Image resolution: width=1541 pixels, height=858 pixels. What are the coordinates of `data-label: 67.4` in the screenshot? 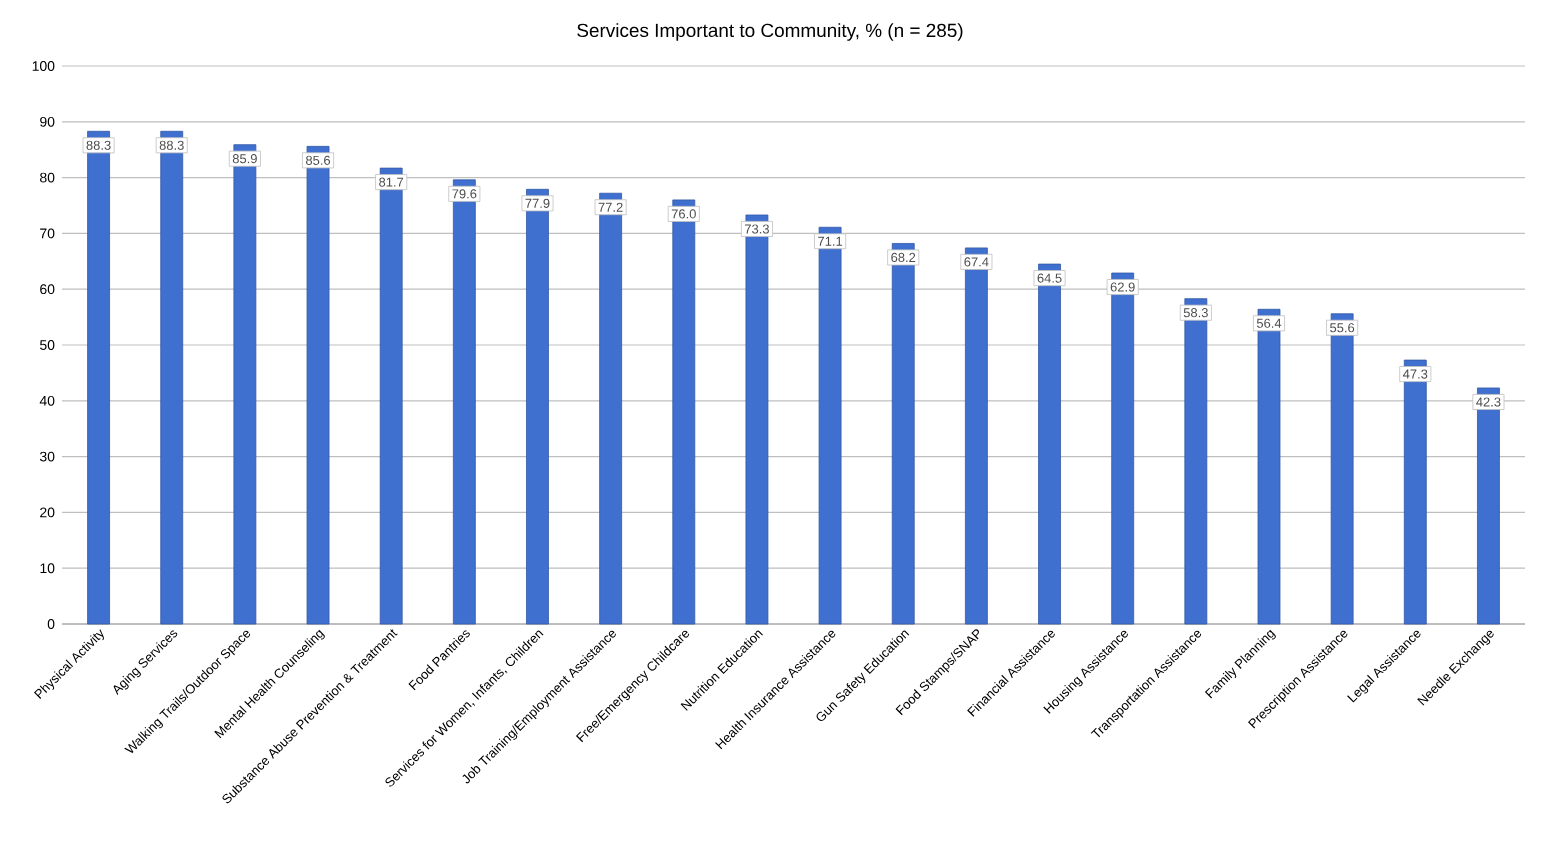 It's located at (976, 262).